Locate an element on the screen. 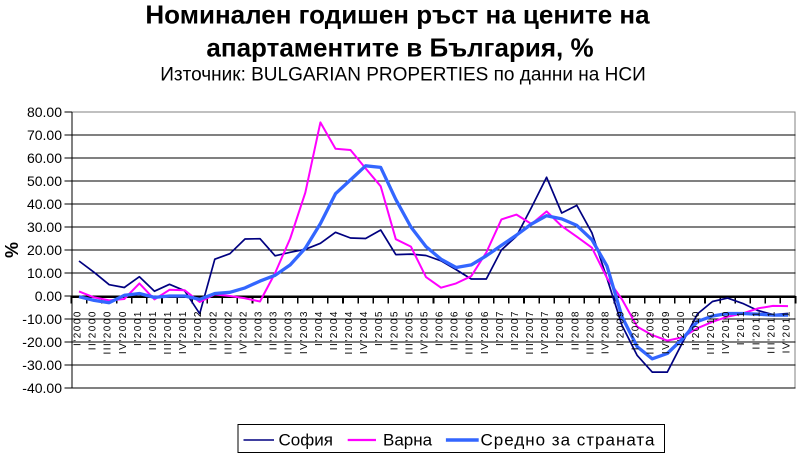  svg-text: София is located at coordinates (306, 440).